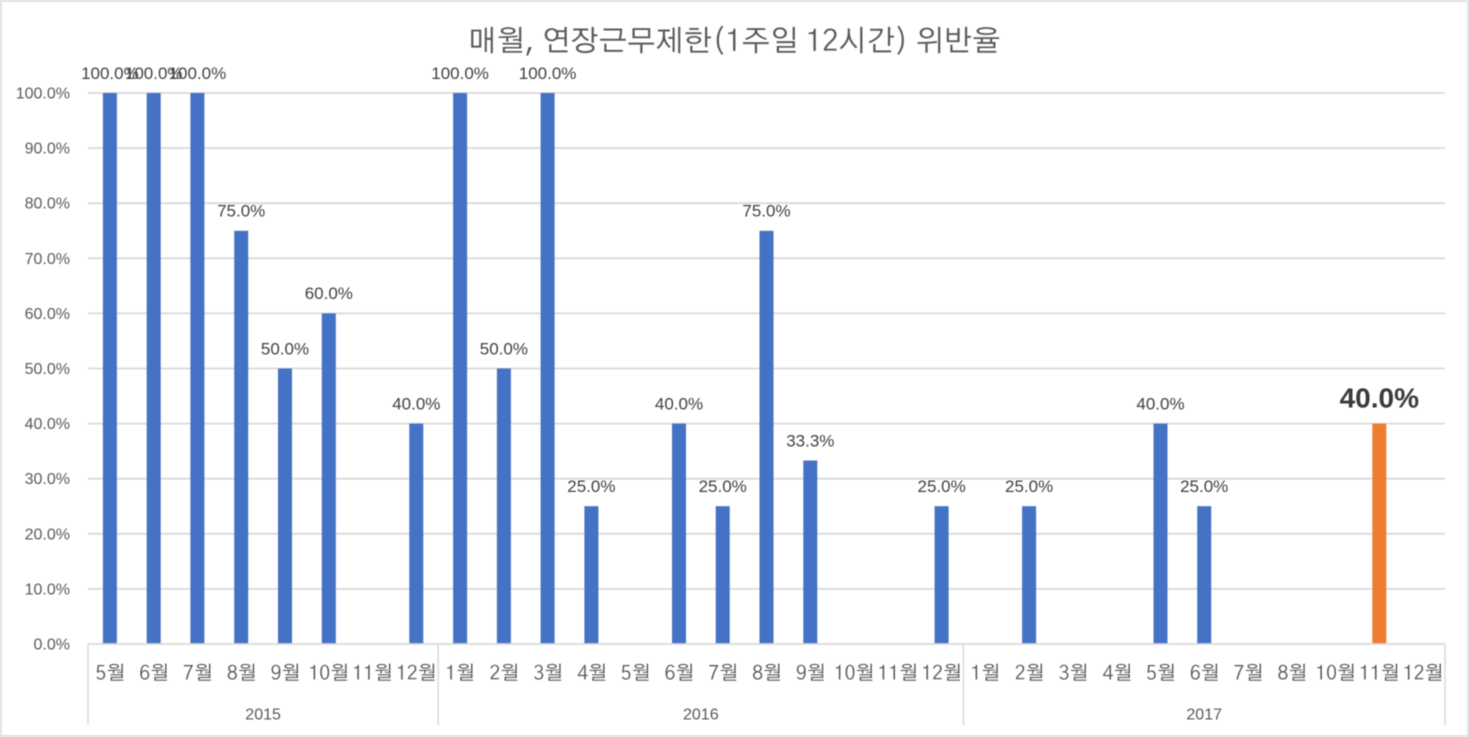 This screenshot has height=737, width=1469. I want to click on svg-text: 30.0%, so click(47, 479).